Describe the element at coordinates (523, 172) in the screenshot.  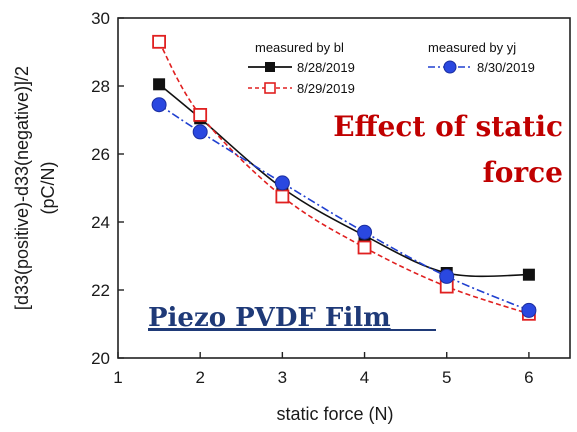
I see `annotation-effect-line2: force` at that location.